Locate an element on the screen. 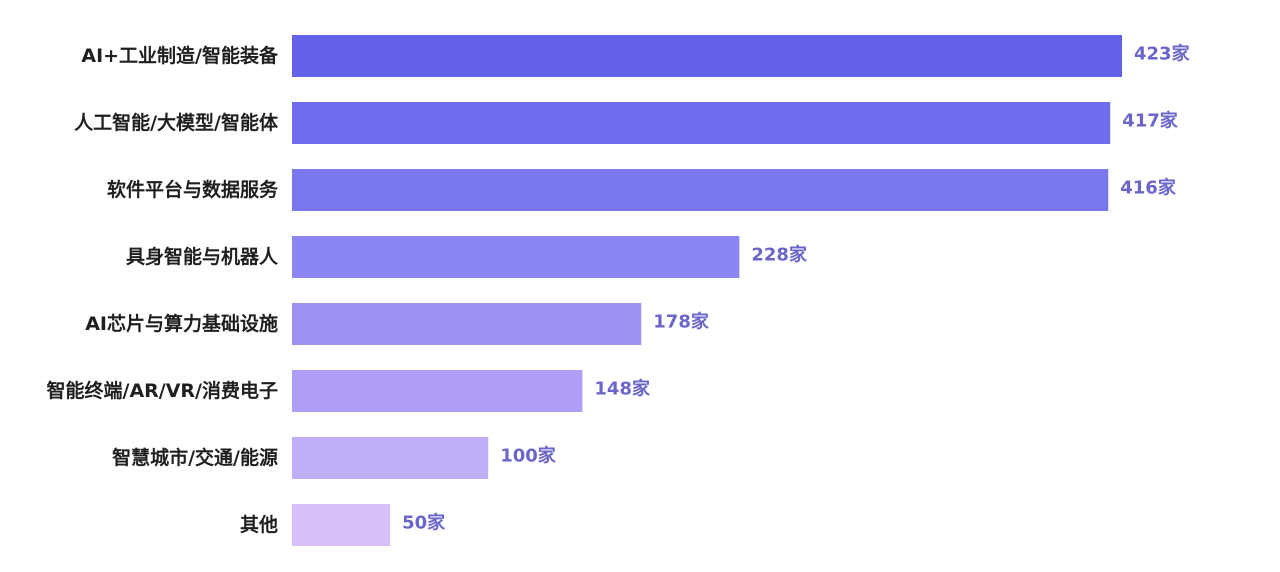 The width and height of the screenshot is (1280, 572). value-label: 423家 is located at coordinates (1162, 54).